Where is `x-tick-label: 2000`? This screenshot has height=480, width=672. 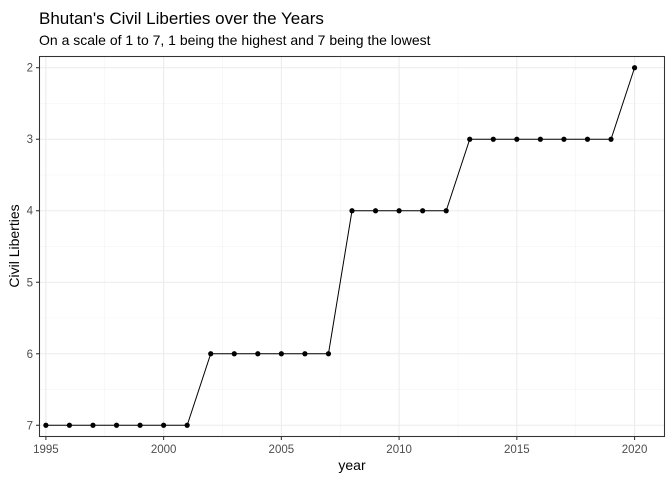
x-tick-label: 2000 is located at coordinates (164, 450).